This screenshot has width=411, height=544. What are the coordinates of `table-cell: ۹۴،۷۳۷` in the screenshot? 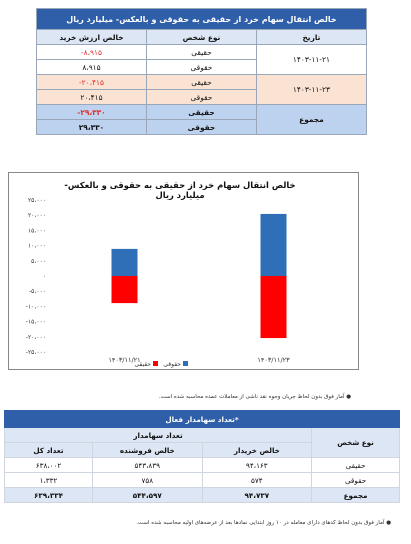 It's located at (257, 495).